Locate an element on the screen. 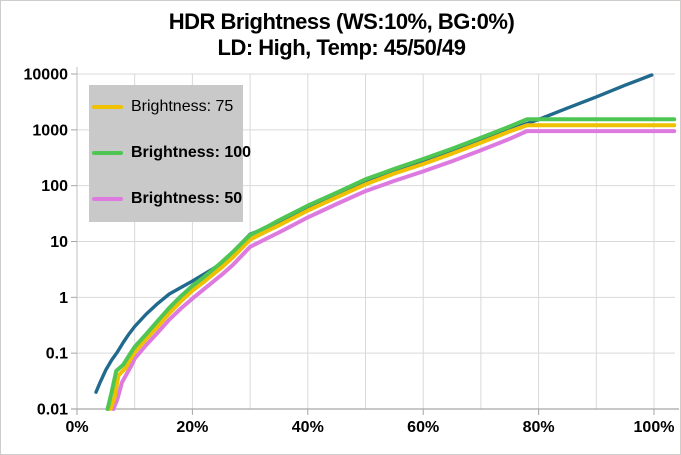  legend-item-brightness-75: Brightness: 75 is located at coordinates (162, 107).